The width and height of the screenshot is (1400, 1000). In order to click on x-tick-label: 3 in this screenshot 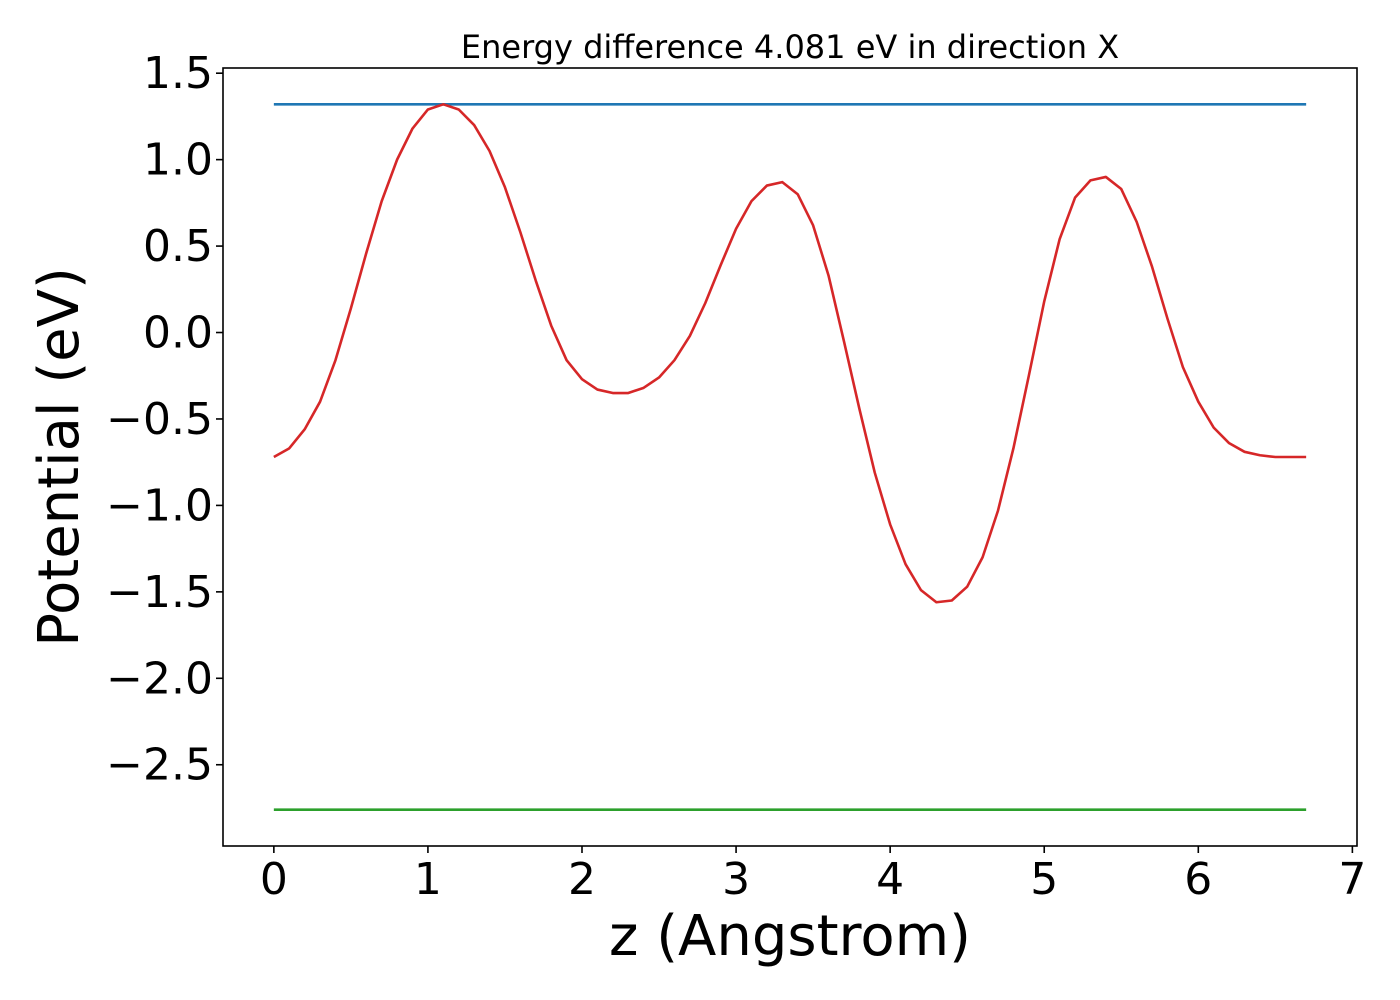, I will do `click(736, 879)`.